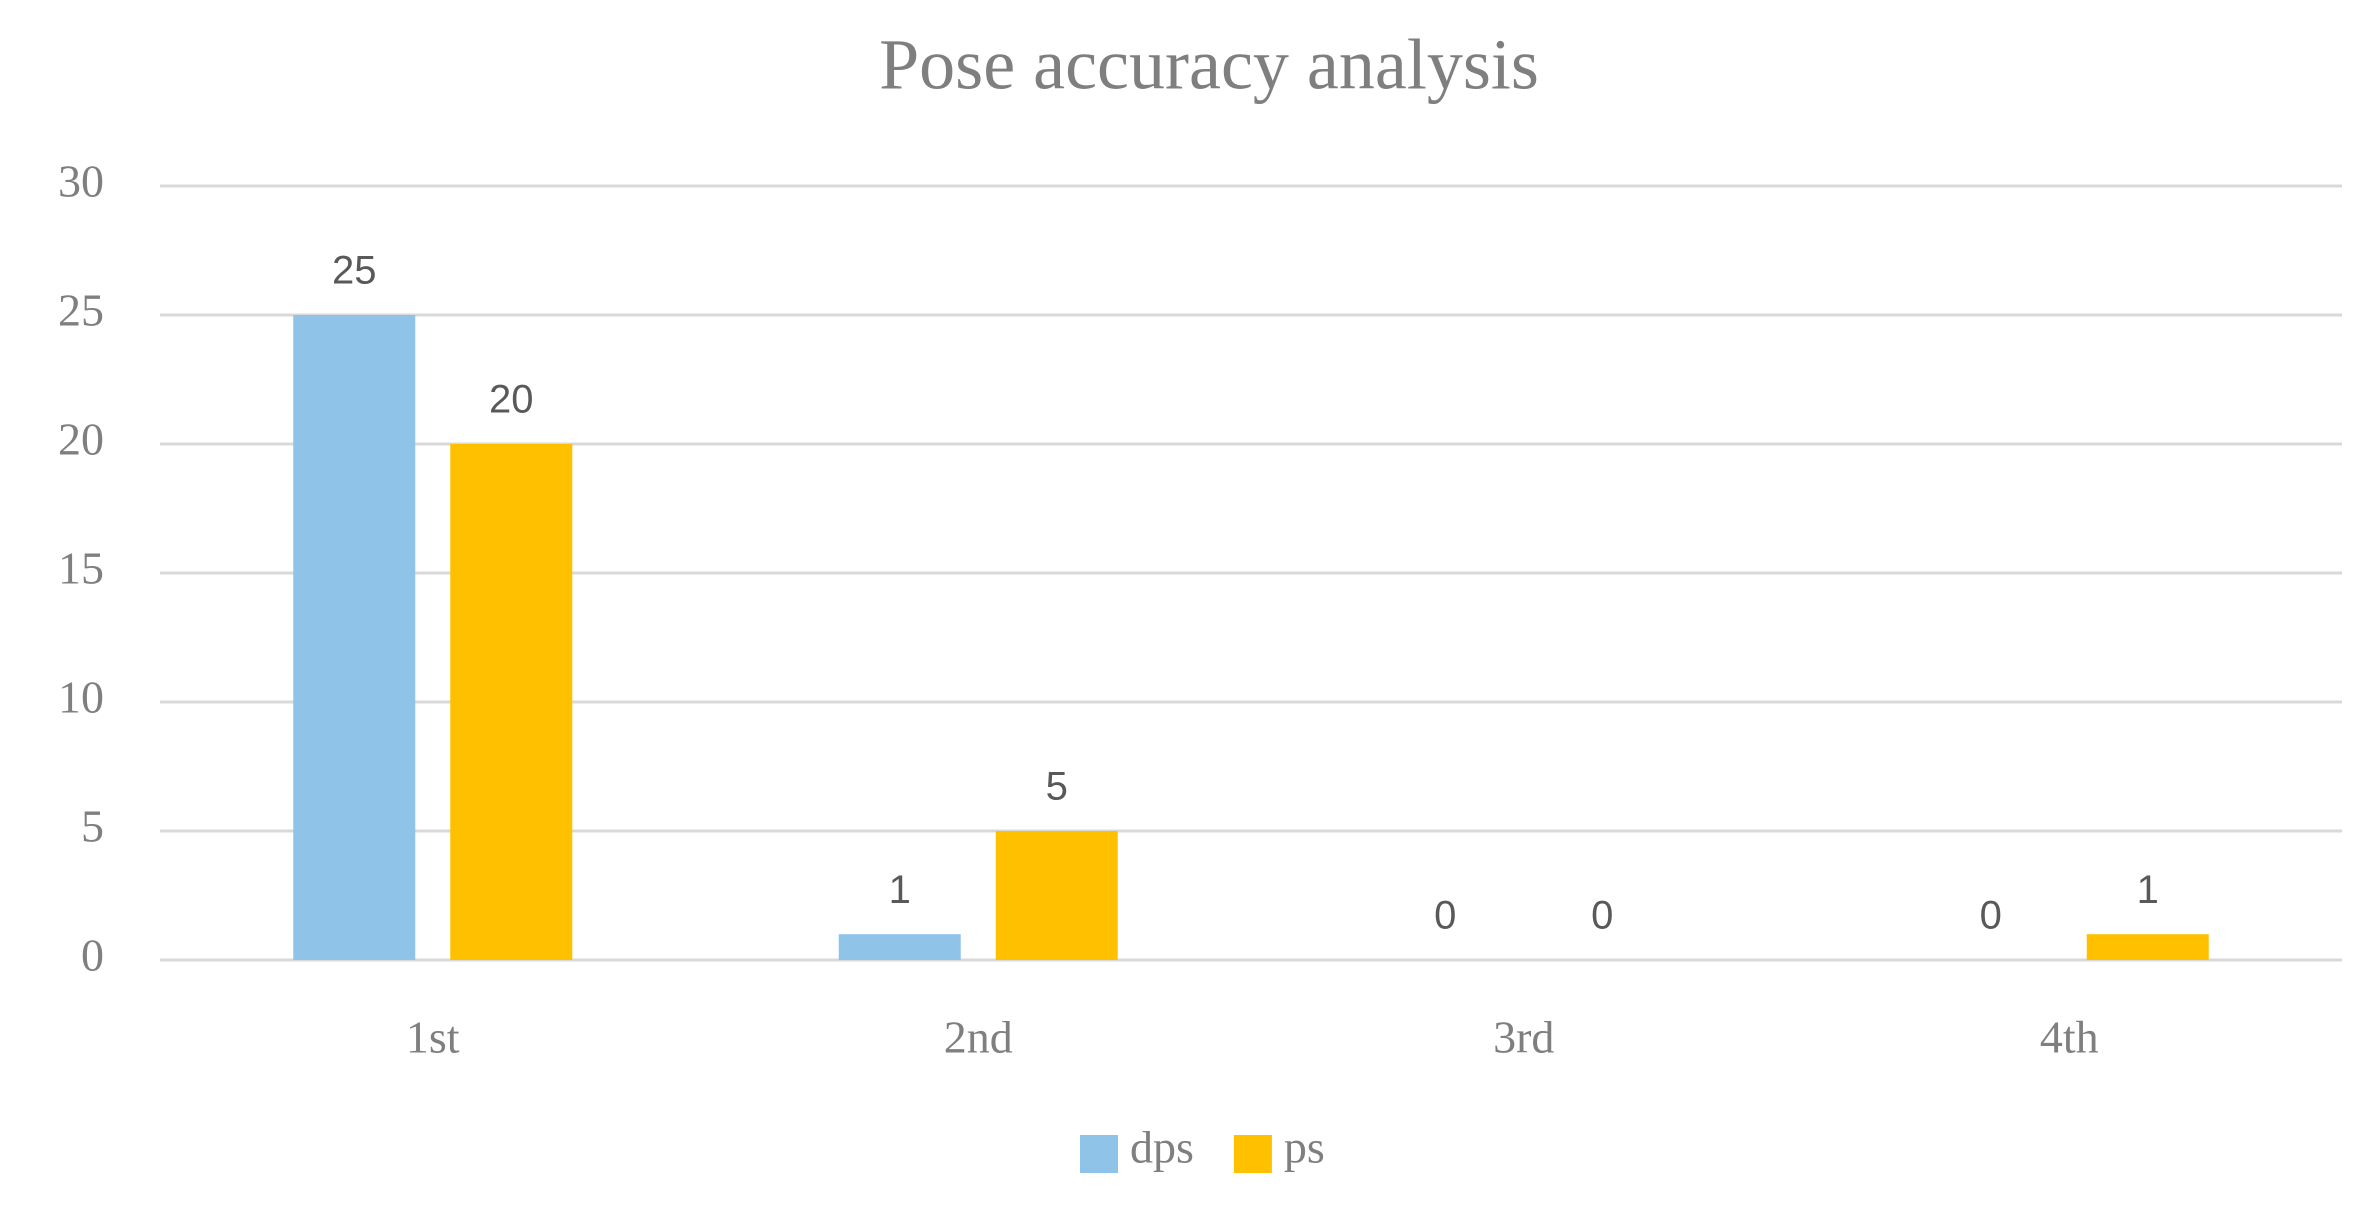 The image size is (2374, 1218). What do you see at coordinates (81, 697) in the screenshot?
I see `y-tick-label: 10` at bounding box center [81, 697].